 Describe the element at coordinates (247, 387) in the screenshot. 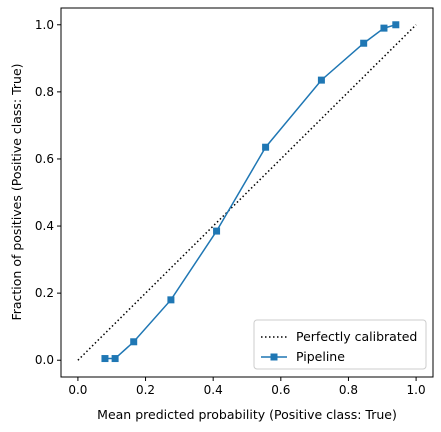

I see `x-axis-ticks: 0.0 0.2 0.4 0.6 0.8 1.0` at that location.